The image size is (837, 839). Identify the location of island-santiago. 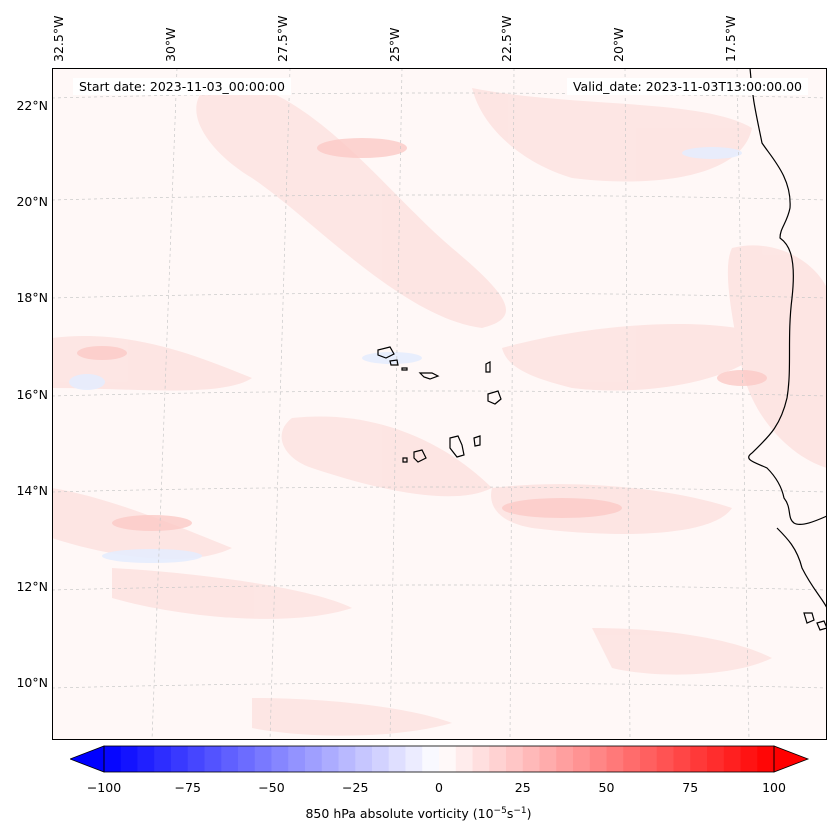
(457, 446).